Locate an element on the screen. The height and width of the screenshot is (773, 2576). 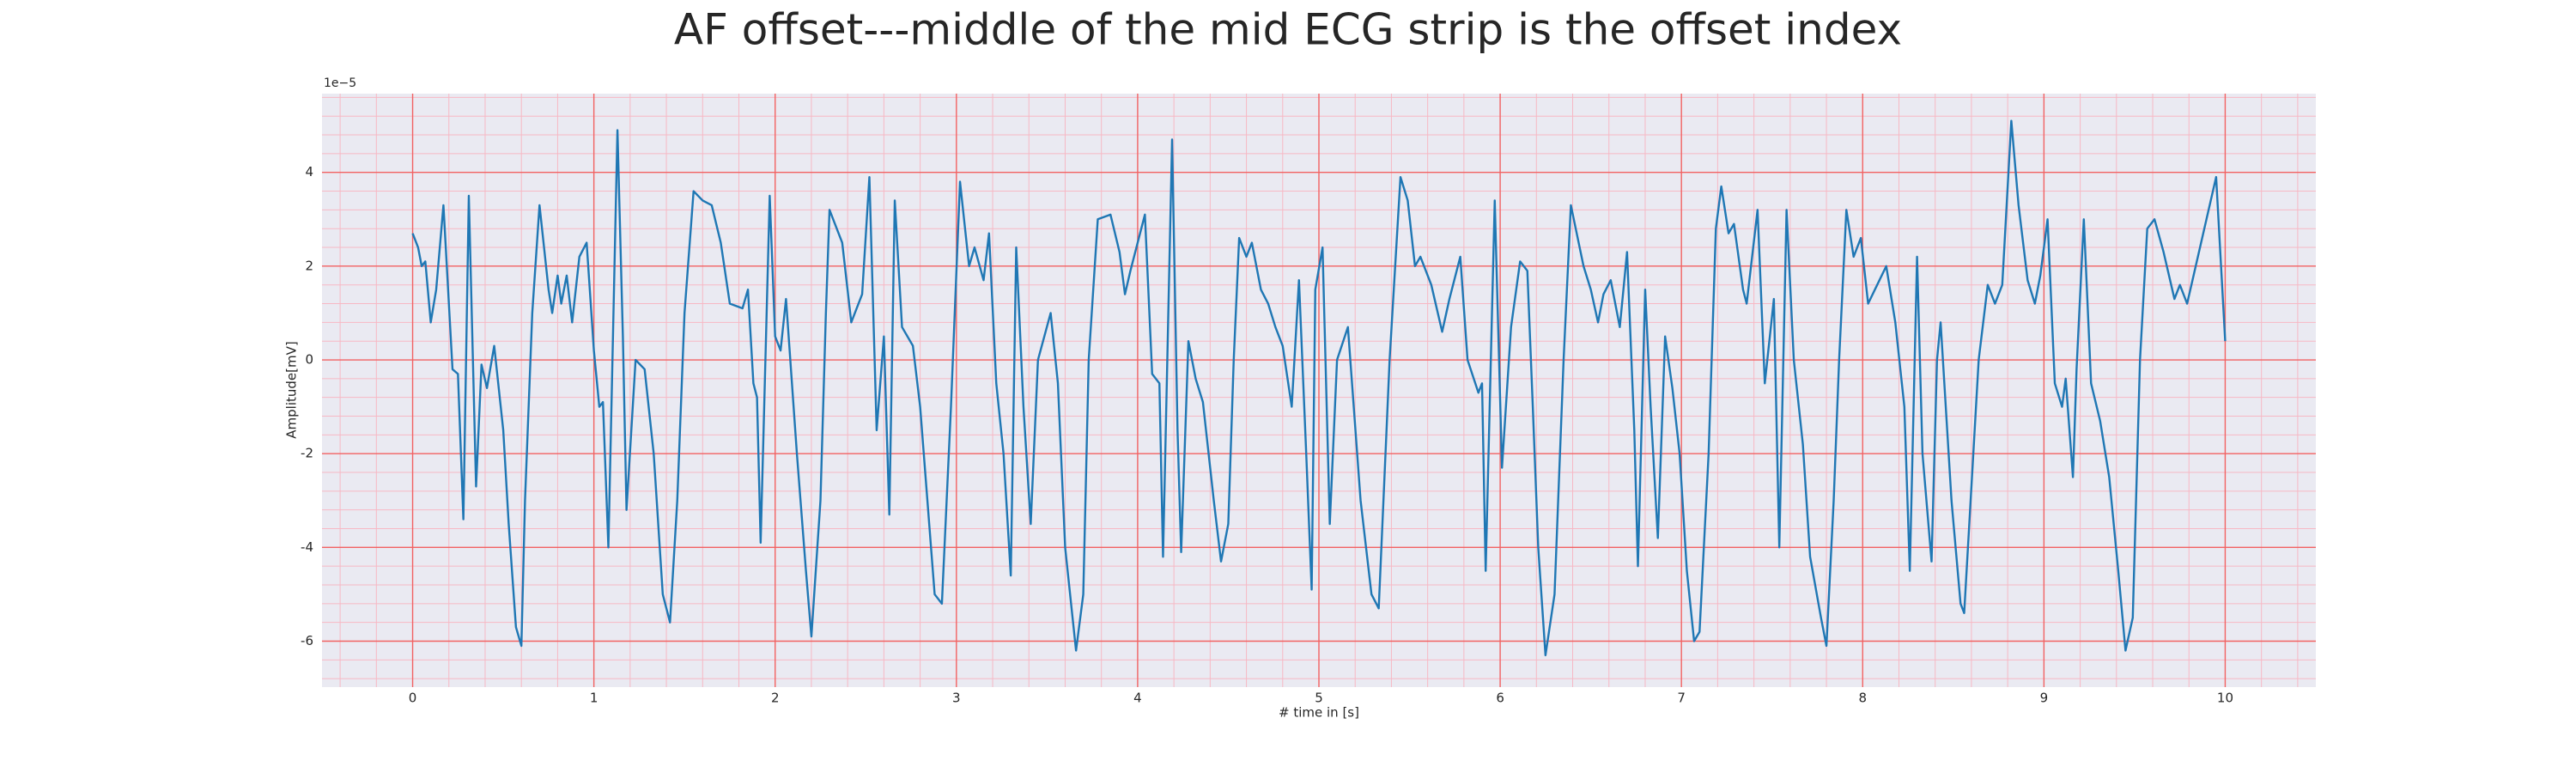
x-tick-label: 8 is located at coordinates (1863, 698).